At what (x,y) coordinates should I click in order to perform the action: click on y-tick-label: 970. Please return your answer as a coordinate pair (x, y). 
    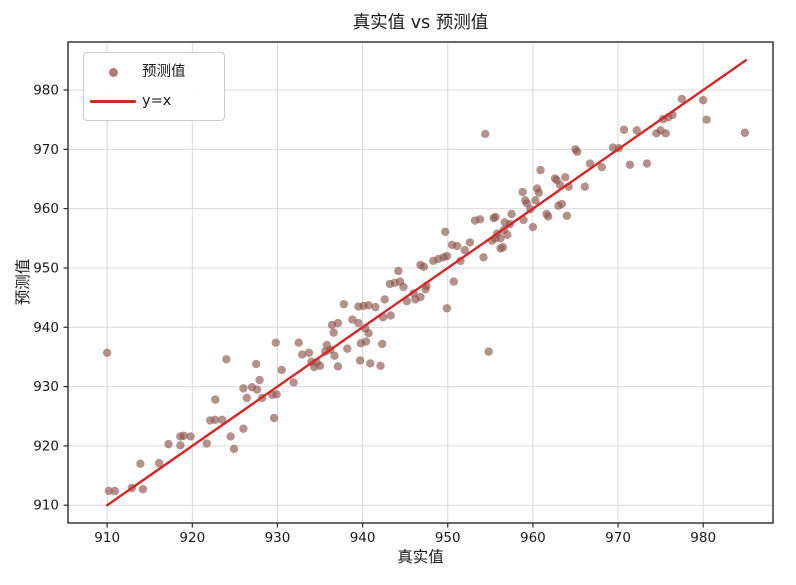
    Looking at the image, I should click on (46, 150).